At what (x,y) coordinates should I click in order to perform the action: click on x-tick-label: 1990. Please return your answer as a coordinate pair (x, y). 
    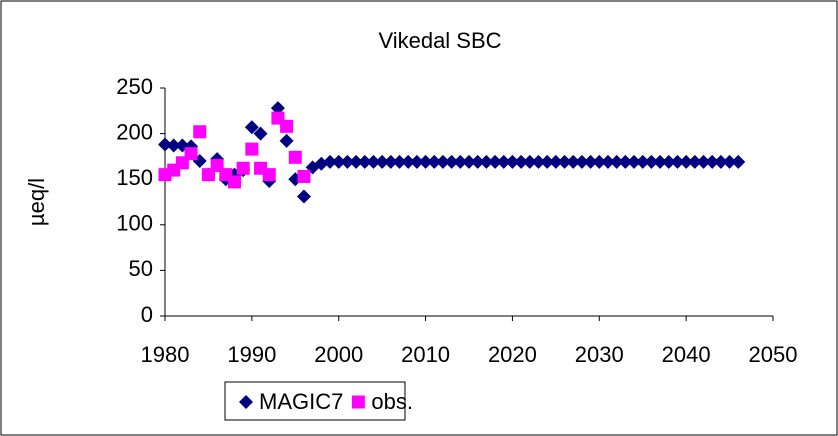
    Looking at the image, I should click on (251, 354).